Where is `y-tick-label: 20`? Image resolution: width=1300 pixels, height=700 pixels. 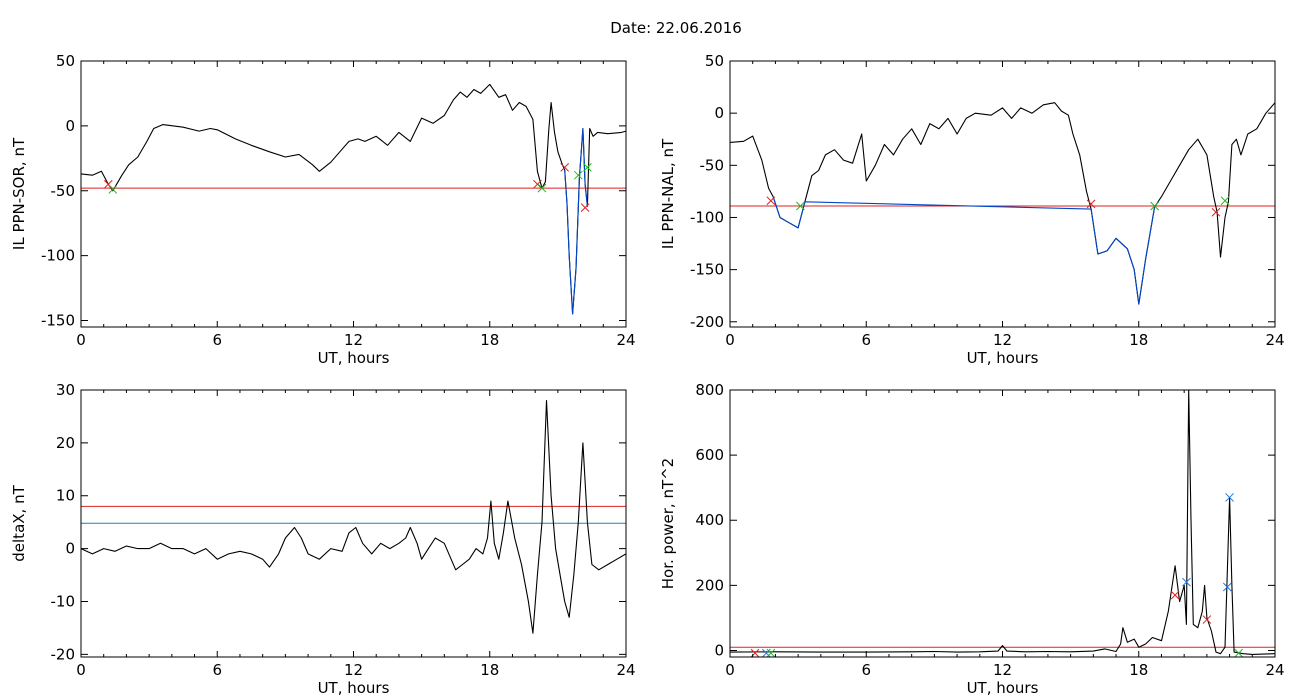 y-tick-label: 20 is located at coordinates (65, 443).